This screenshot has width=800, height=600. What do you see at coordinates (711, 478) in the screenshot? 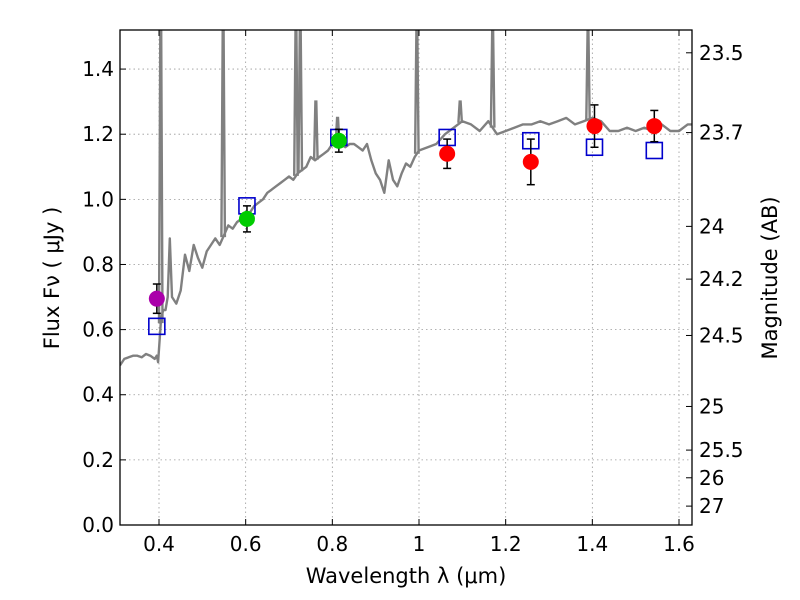
I see `right-tick-label: 26` at bounding box center [711, 478].